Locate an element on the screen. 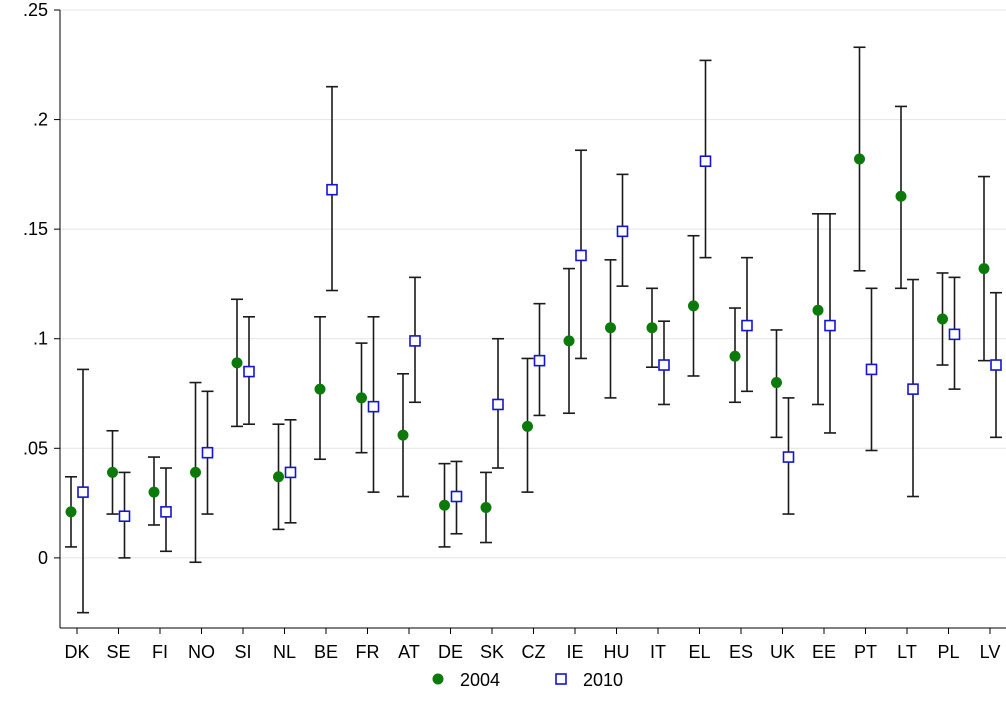  x-tick-label: SK is located at coordinates (492, 652).